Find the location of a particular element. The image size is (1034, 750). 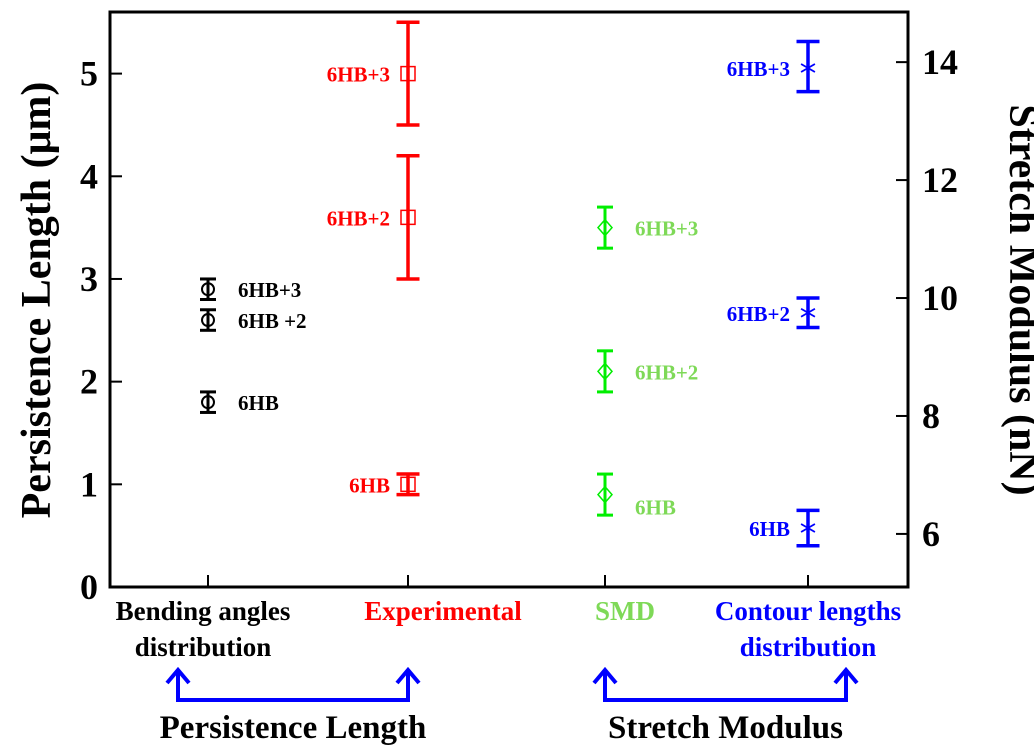

category-label: SMD is located at coordinates (625, 611).